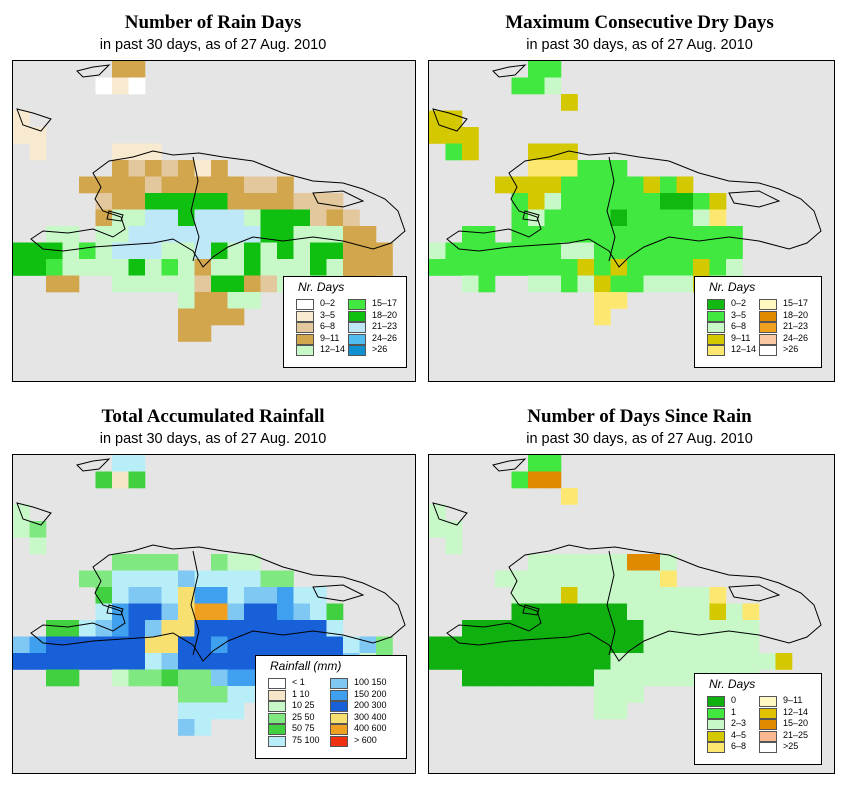 The width and height of the screenshot is (853, 793). I want to click on legend-label: 150 200, so click(370, 693).